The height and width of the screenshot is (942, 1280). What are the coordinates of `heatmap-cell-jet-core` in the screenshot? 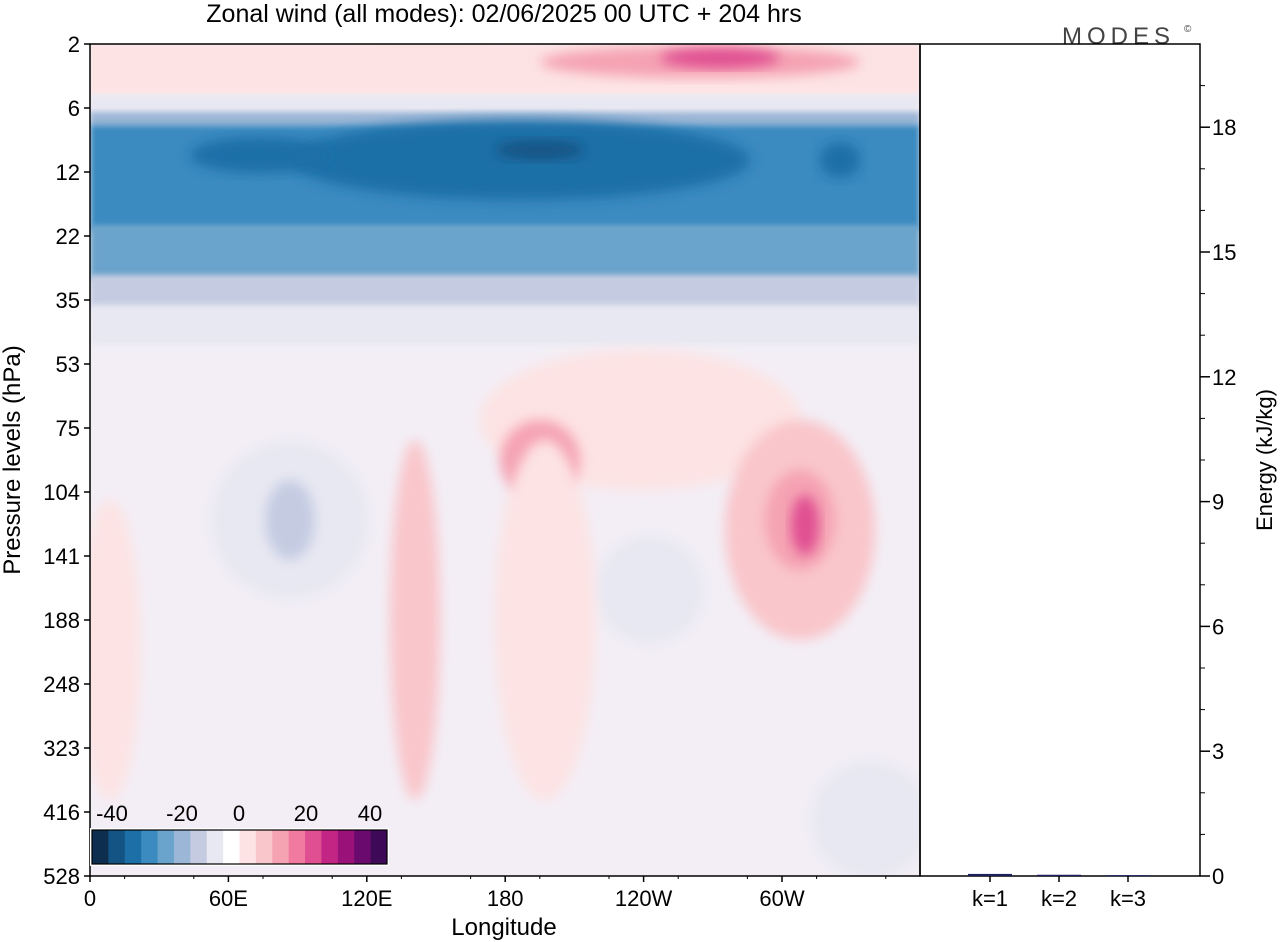 It's located at (520, 160).